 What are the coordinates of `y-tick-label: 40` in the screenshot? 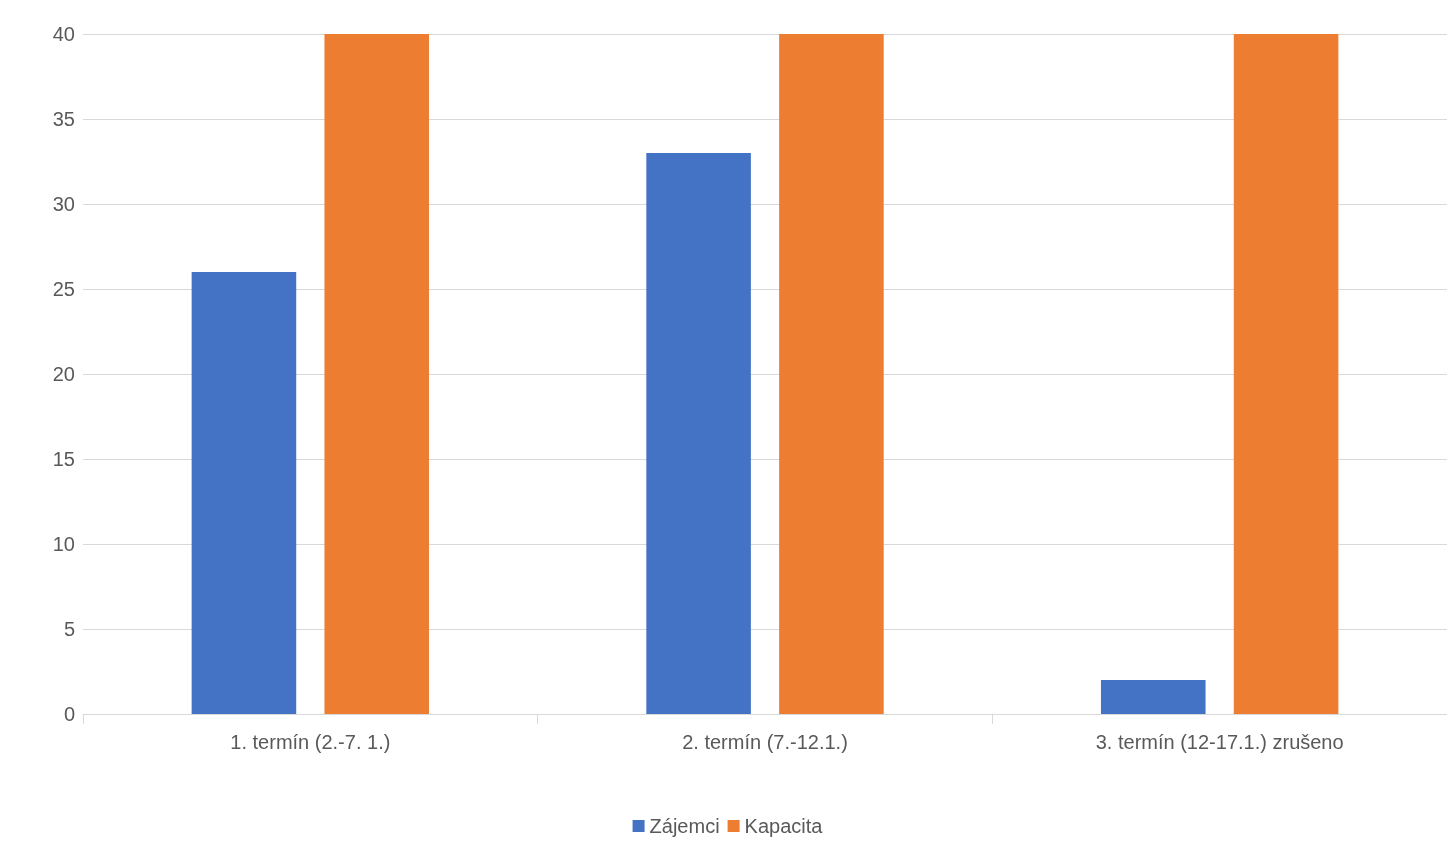 It's located at (63, 34).